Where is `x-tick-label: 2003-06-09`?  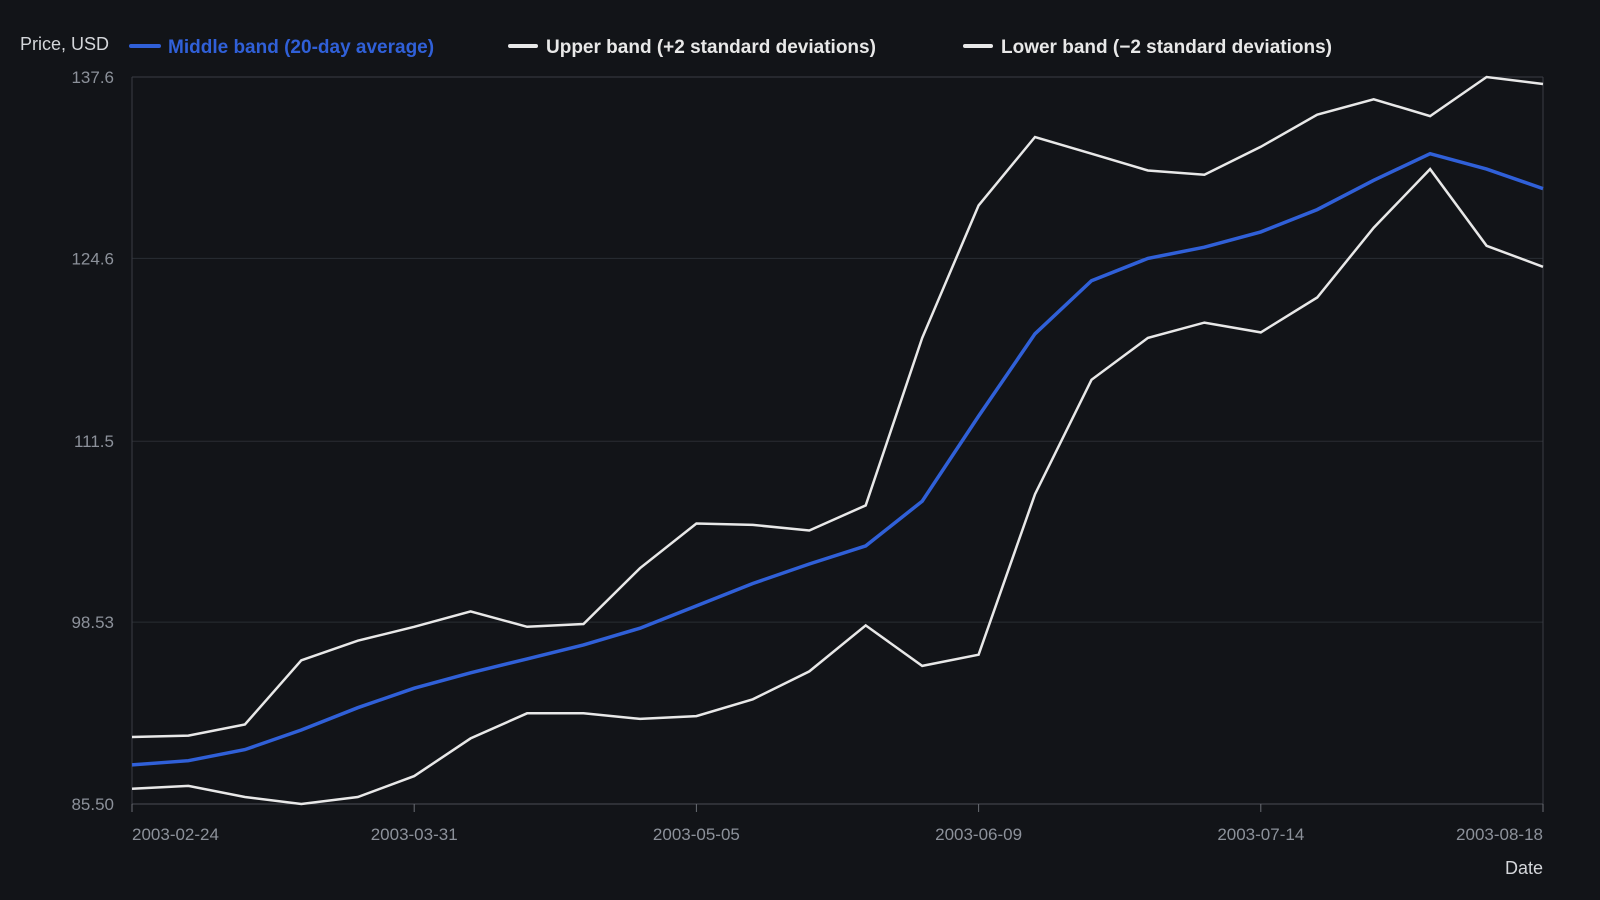 x-tick-label: 2003-06-09 is located at coordinates (978, 834).